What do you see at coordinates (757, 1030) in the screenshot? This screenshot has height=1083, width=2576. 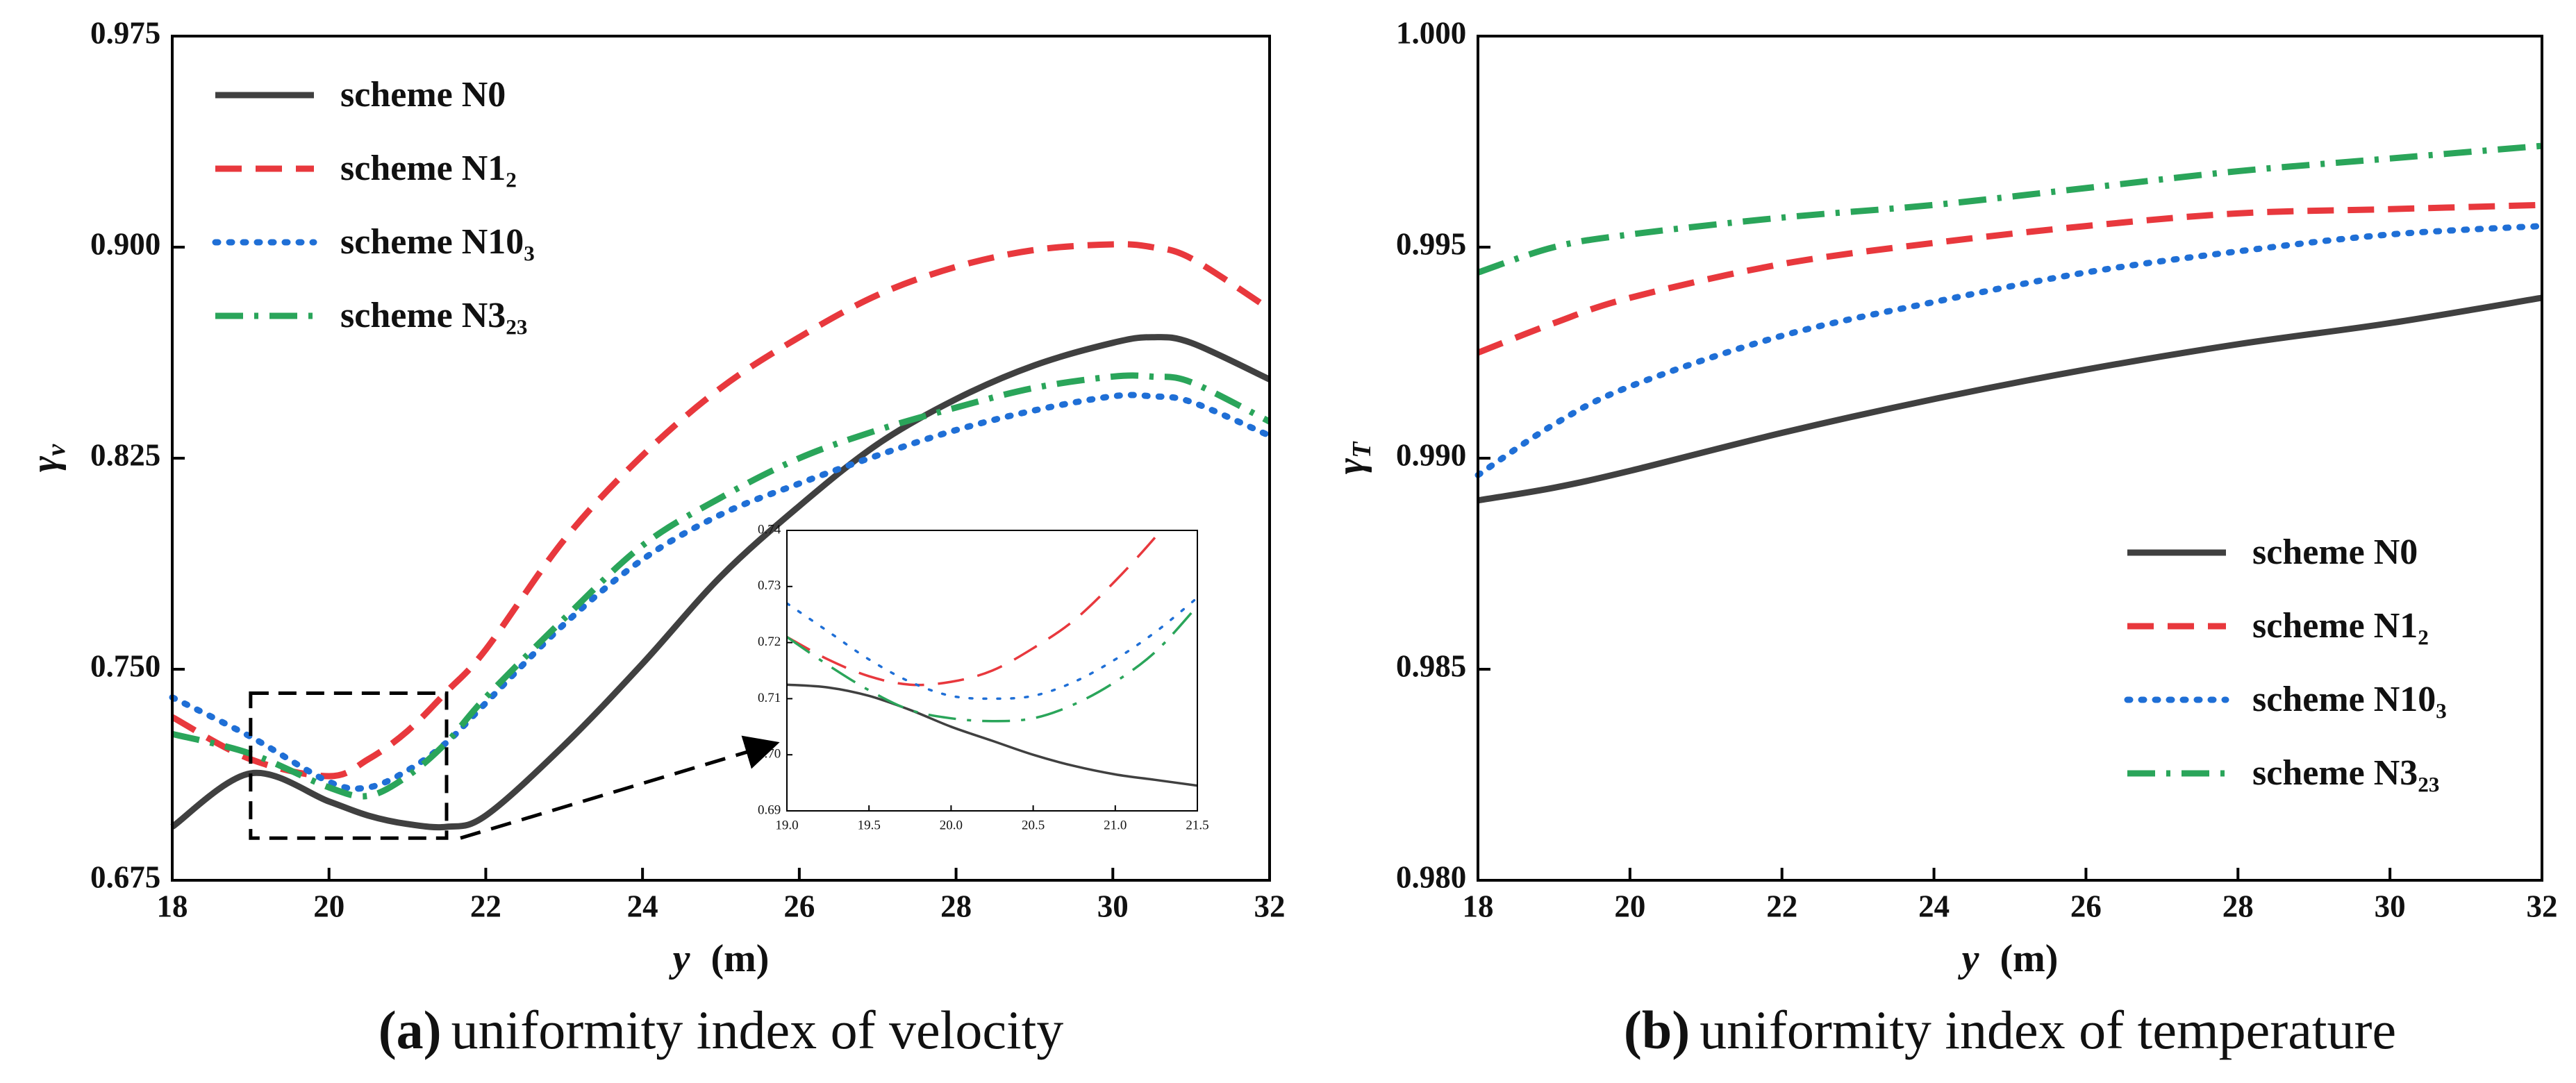 I see `caption-text: uniformity index of velocity` at bounding box center [757, 1030].